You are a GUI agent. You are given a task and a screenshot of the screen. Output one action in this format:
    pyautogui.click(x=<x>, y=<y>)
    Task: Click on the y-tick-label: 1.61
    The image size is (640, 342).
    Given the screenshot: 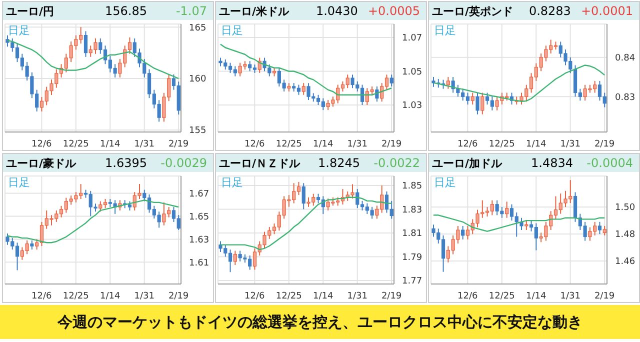 What is the action you would take?
    pyautogui.click(x=199, y=263)
    